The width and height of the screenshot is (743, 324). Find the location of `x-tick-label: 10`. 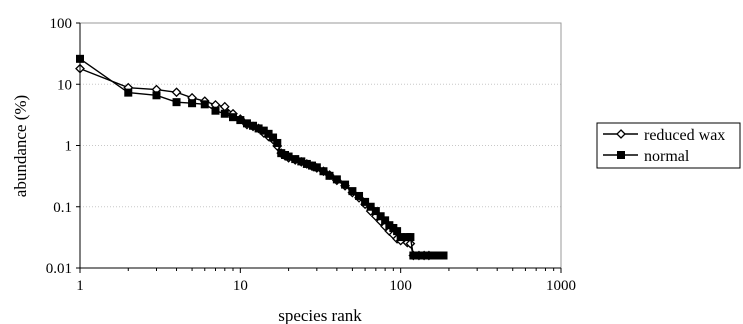

x-tick-label: 10 is located at coordinates (240, 286).